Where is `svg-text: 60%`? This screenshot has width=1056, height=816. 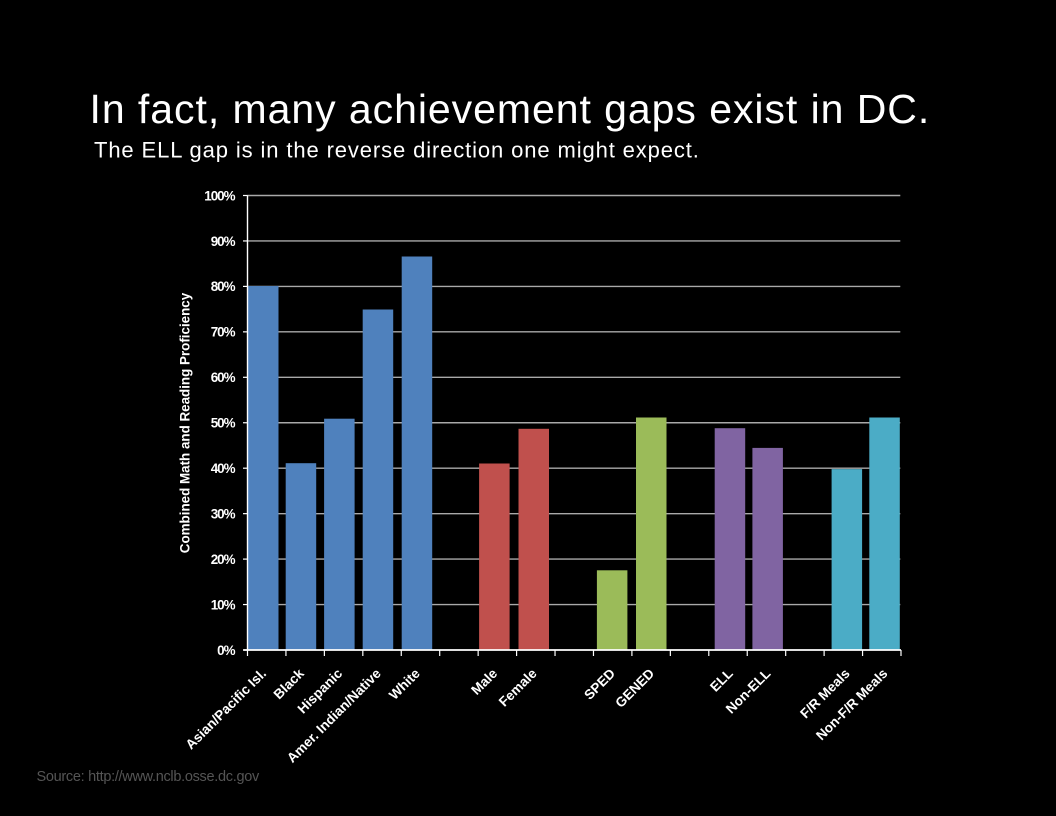
svg-text: 60% is located at coordinates (223, 377).